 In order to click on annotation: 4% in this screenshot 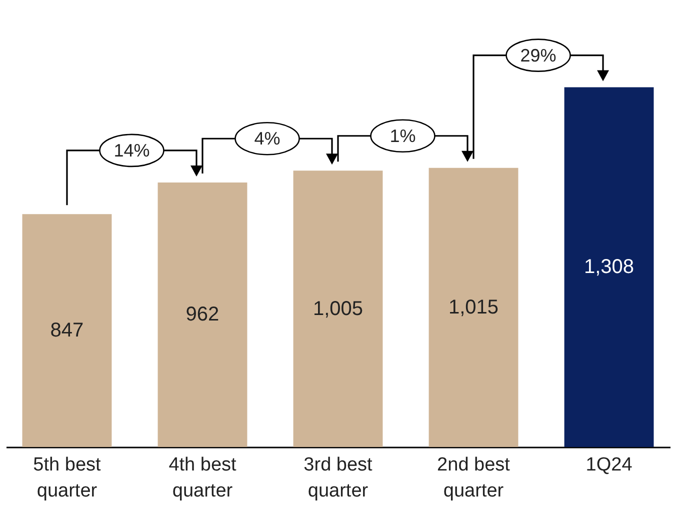, I will do `click(267, 138)`.